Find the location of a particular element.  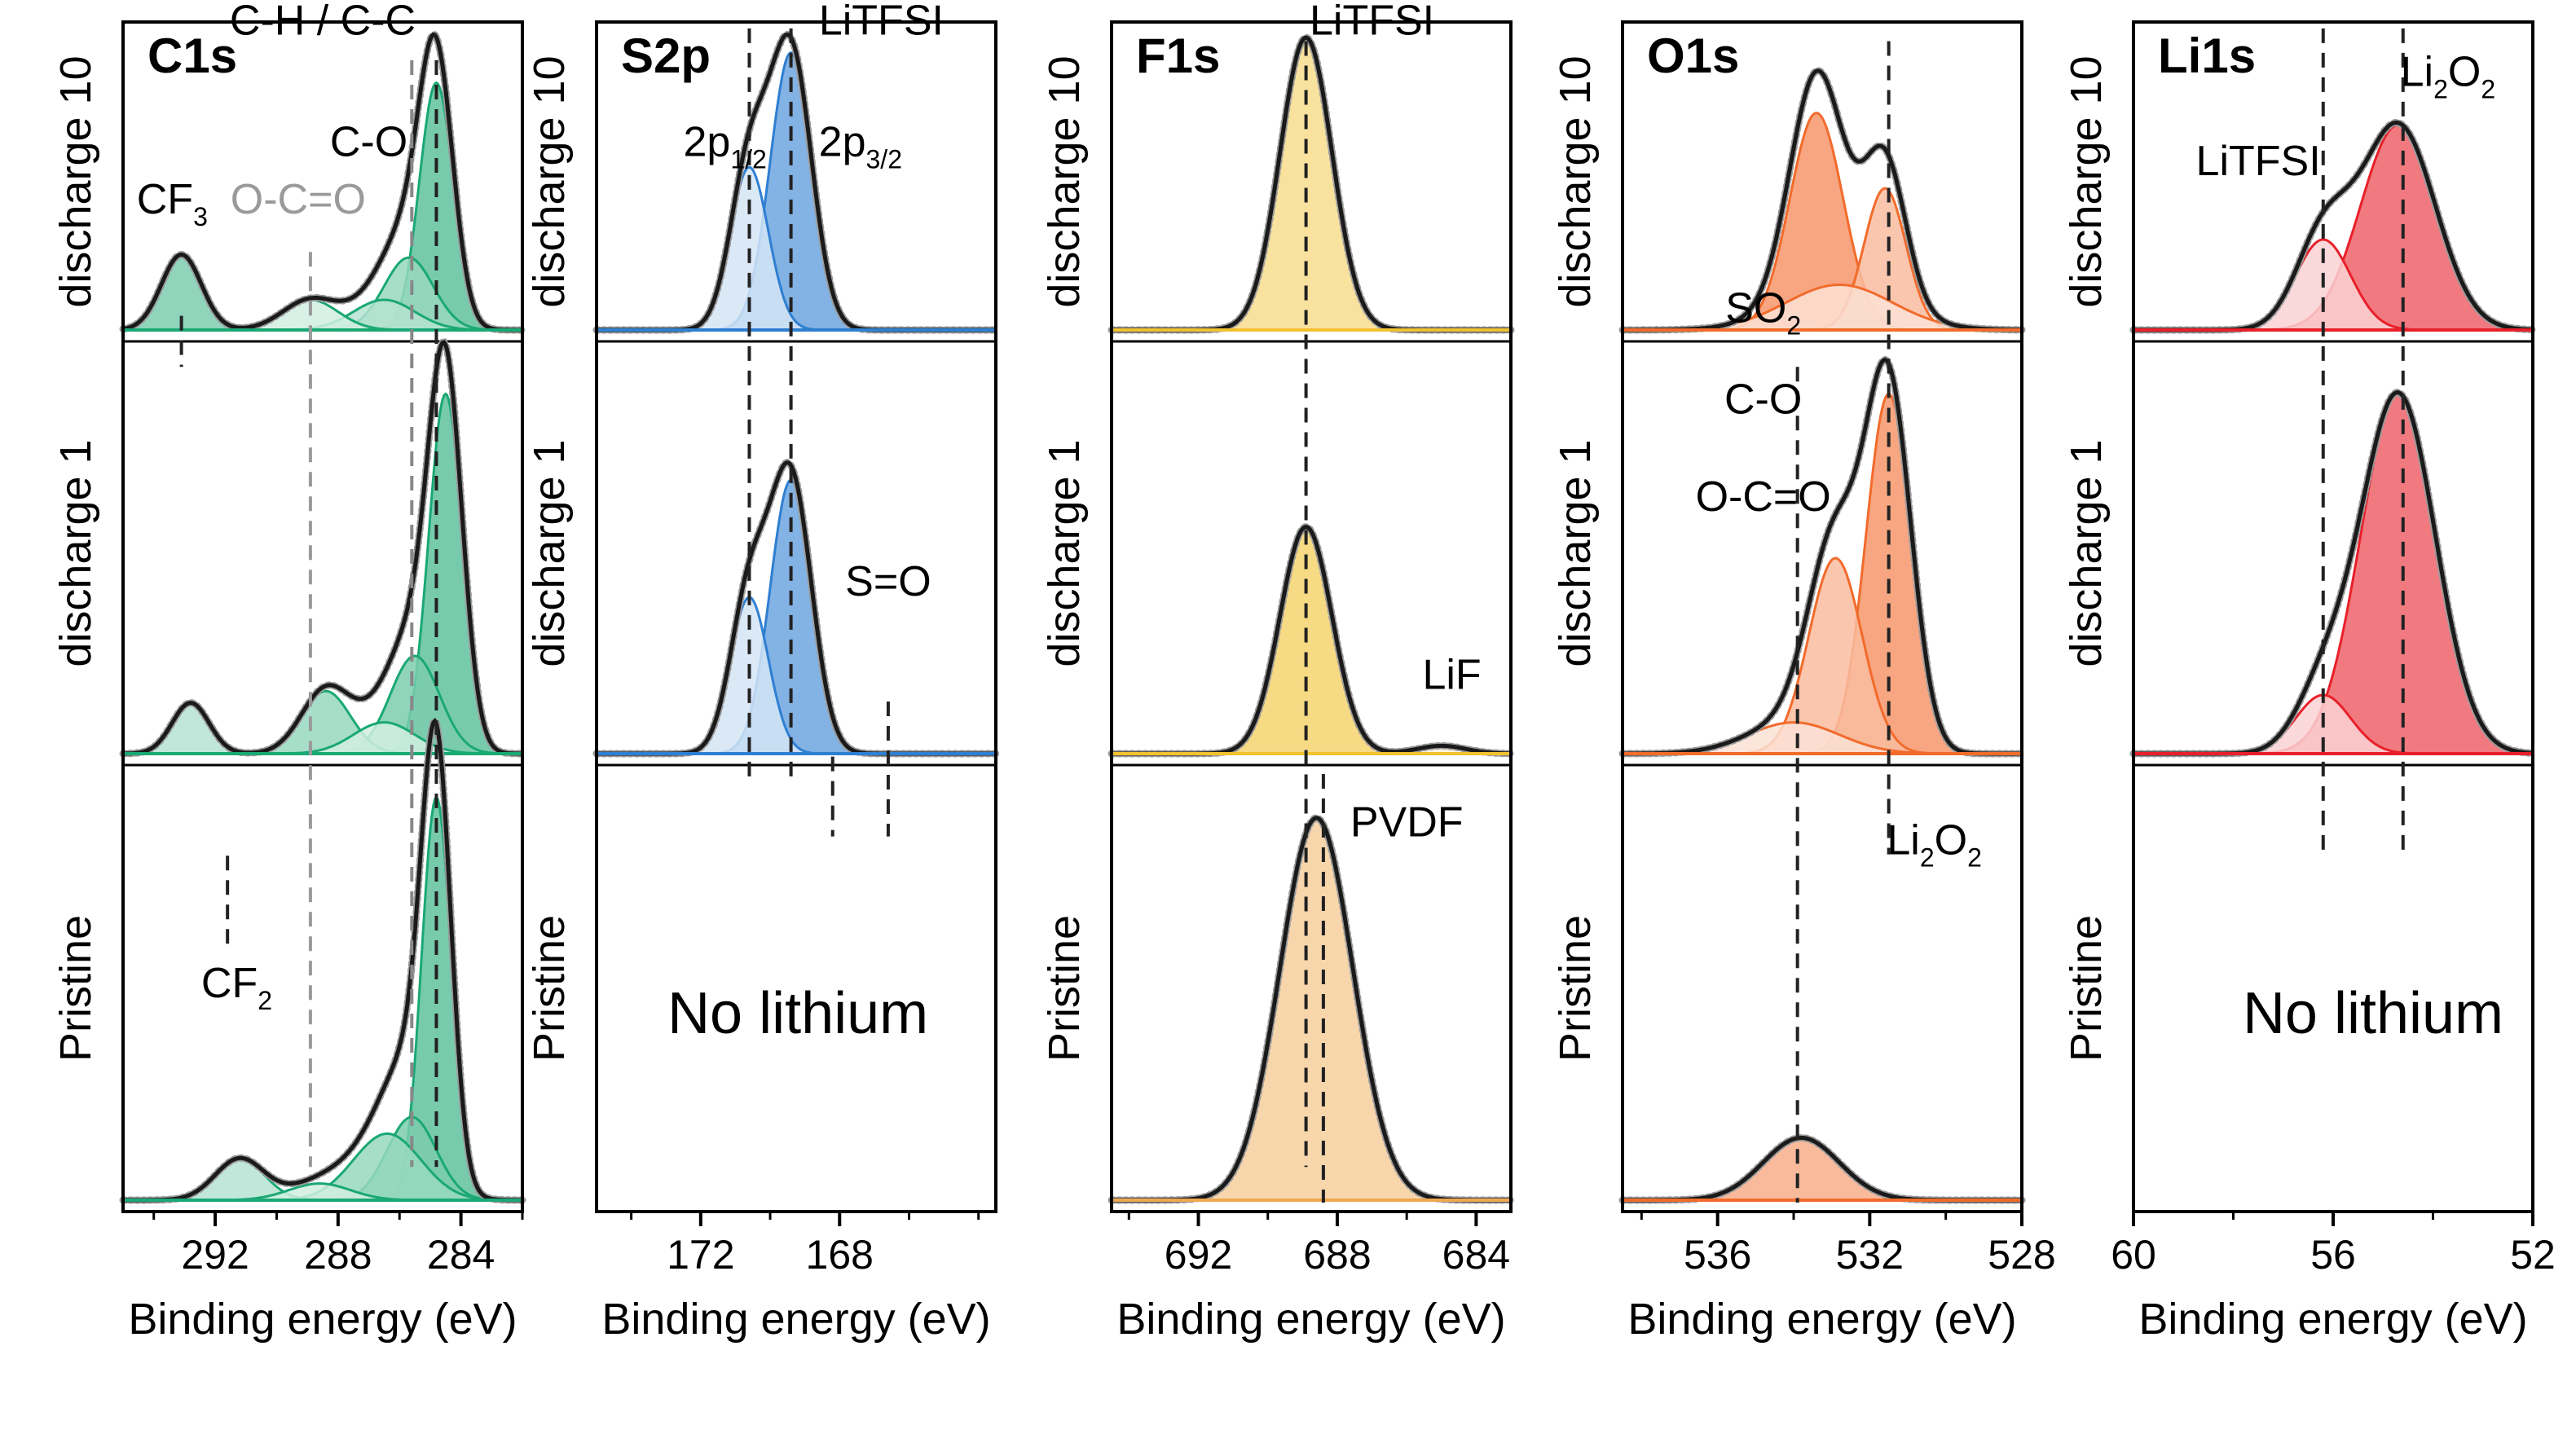

panel-title-o1s: O1s is located at coordinates (1693, 56).